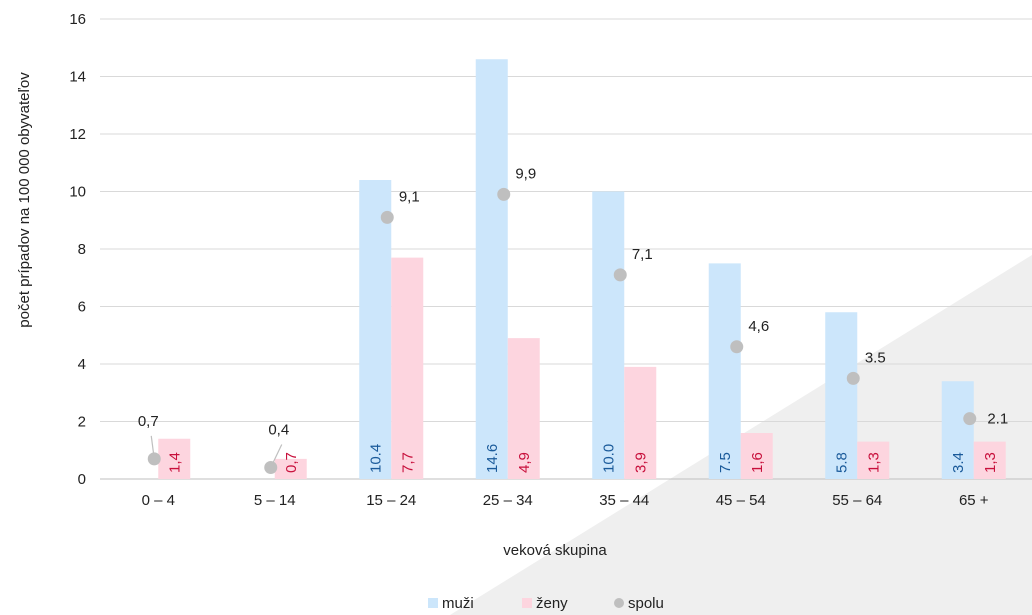 Image resolution: width=1032 pixels, height=615 pixels. What do you see at coordinates (24, 200) in the screenshot?
I see `y-axis-title: počet prípadov na 100 000 obyvateľov` at bounding box center [24, 200].